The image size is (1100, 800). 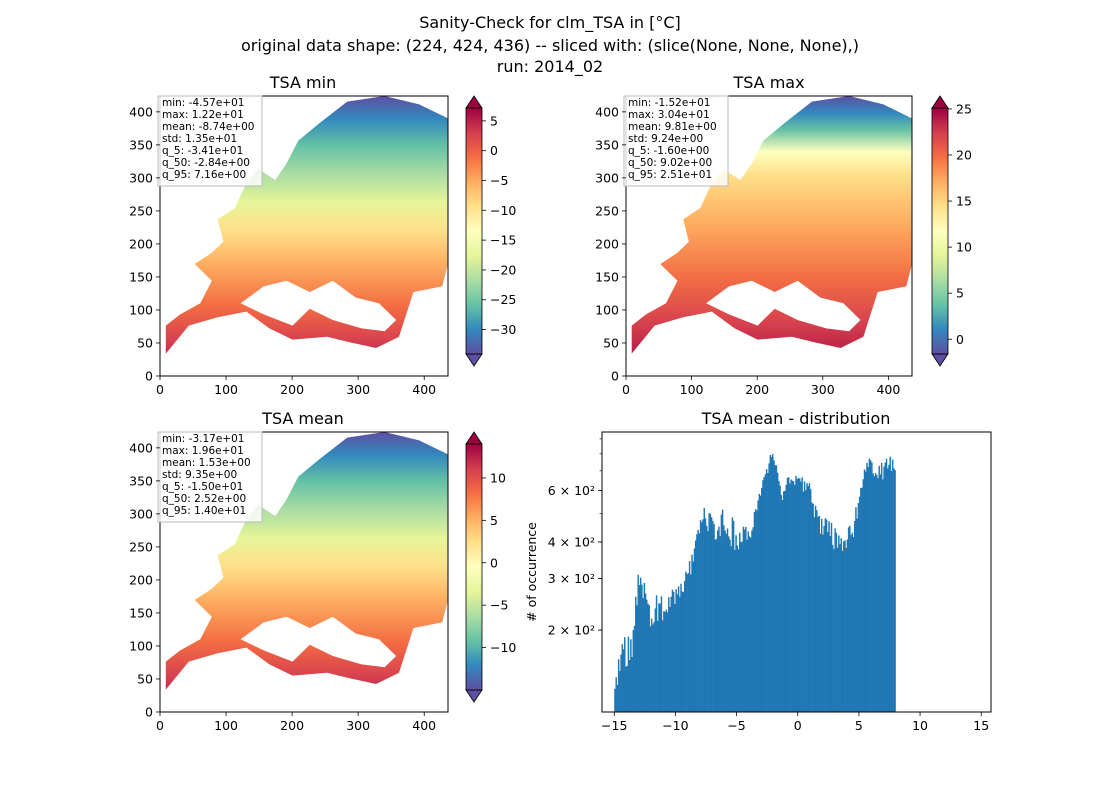 I want to click on stats-line: mean: -8.74e+00, so click(x=208, y=127).